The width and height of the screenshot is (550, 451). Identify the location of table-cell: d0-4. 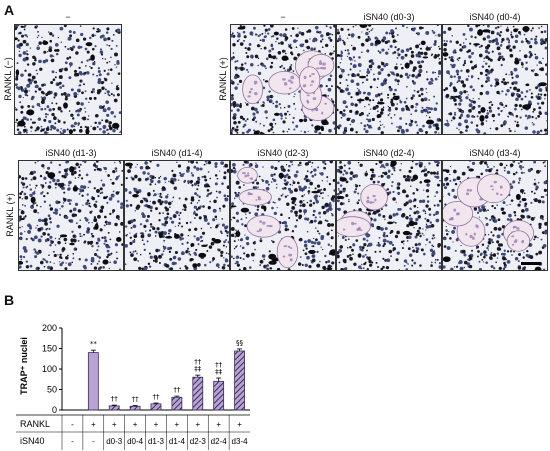
(135, 441).